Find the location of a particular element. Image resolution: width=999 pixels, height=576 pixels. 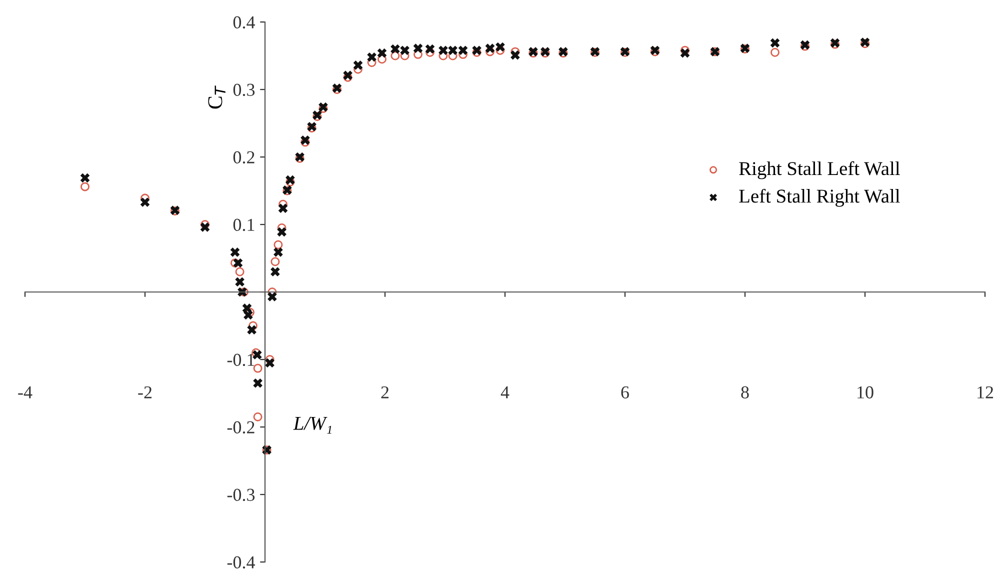

x-tick-label: 12 is located at coordinates (986, 392).